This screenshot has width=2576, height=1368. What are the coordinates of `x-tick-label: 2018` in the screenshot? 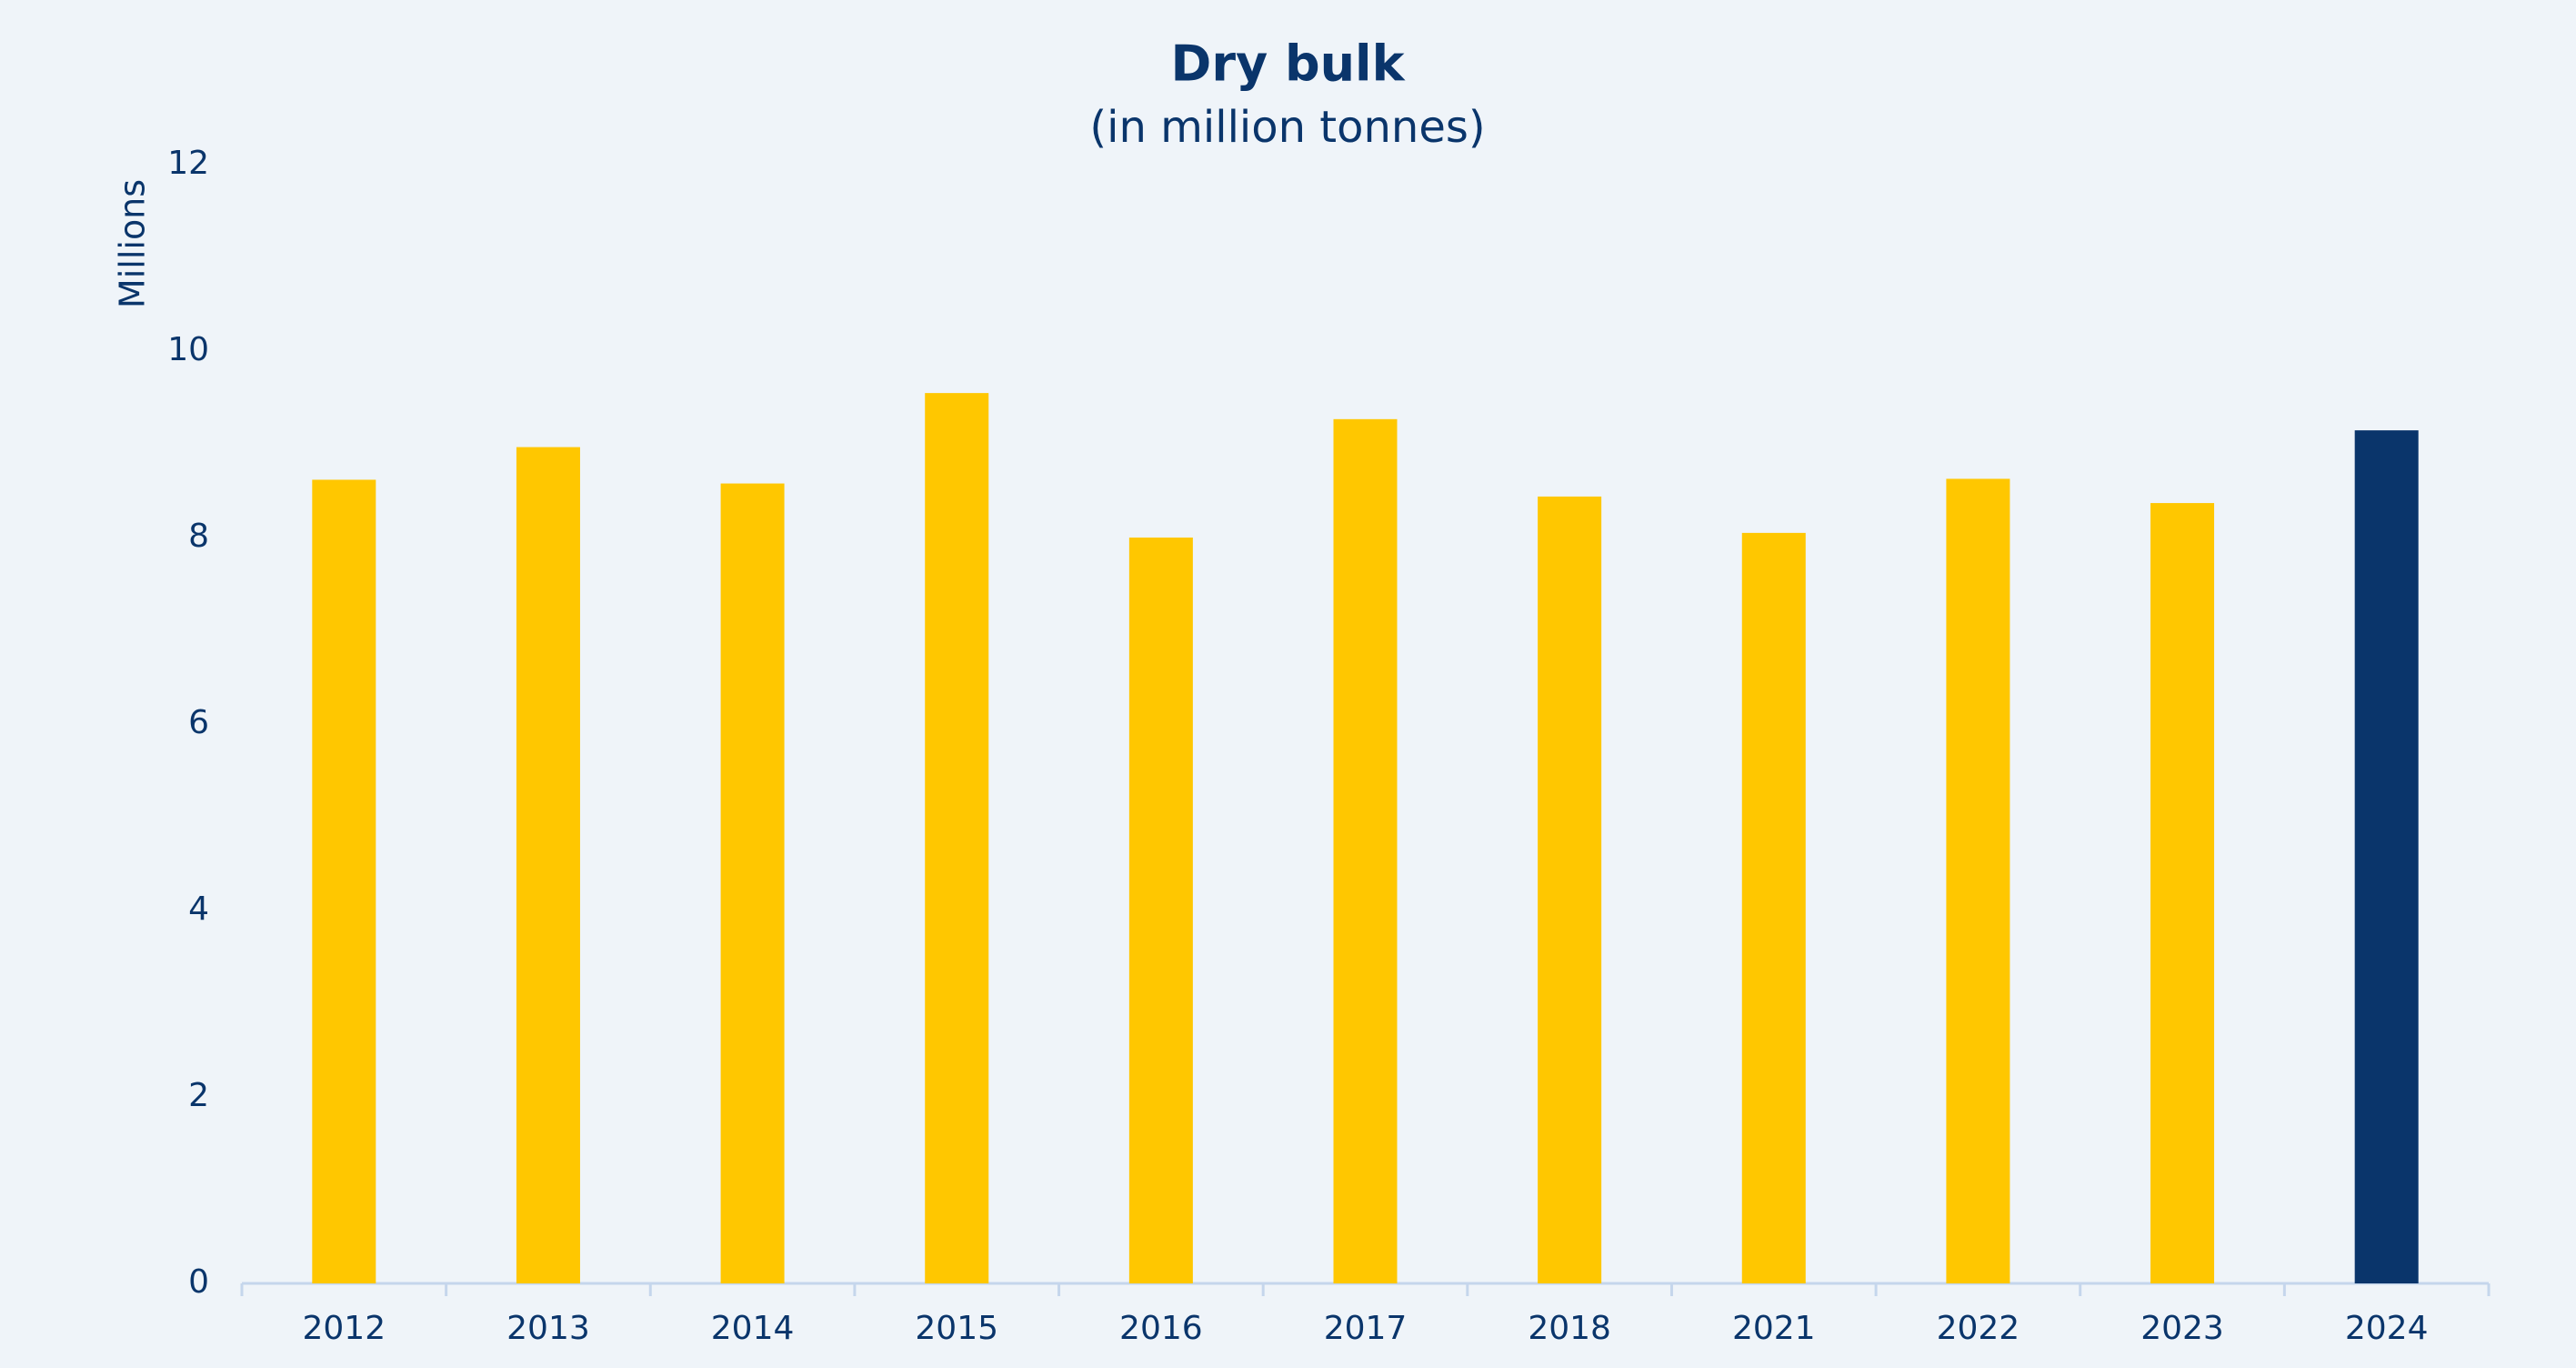 It's located at (1570, 1328).